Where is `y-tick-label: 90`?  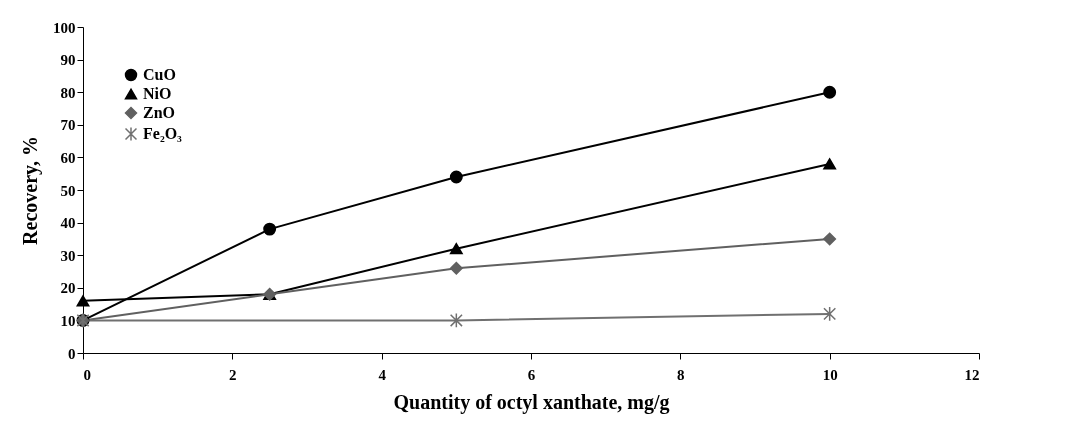
y-tick-label: 90 is located at coordinates (68, 60).